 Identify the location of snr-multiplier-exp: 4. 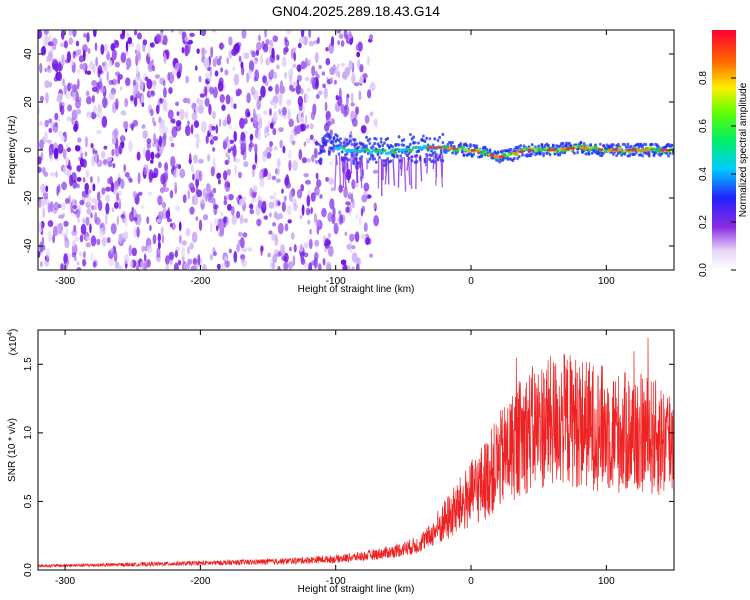
(10, 334).